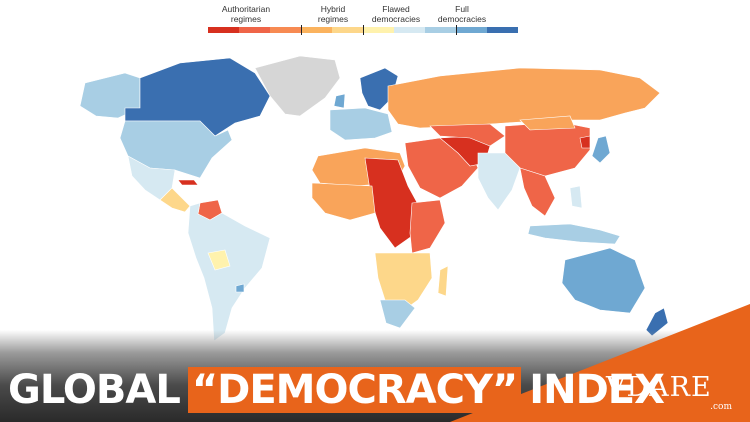 Image resolution: width=750 pixels, height=422 pixels. Describe the element at coordinates (524, 98) in the screenshot. I see `region-russia` at that location.